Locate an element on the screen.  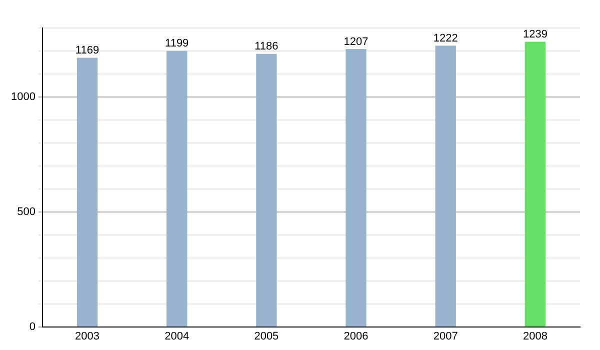
x-tick-label: 2008 is located at coordinates (535, 336).